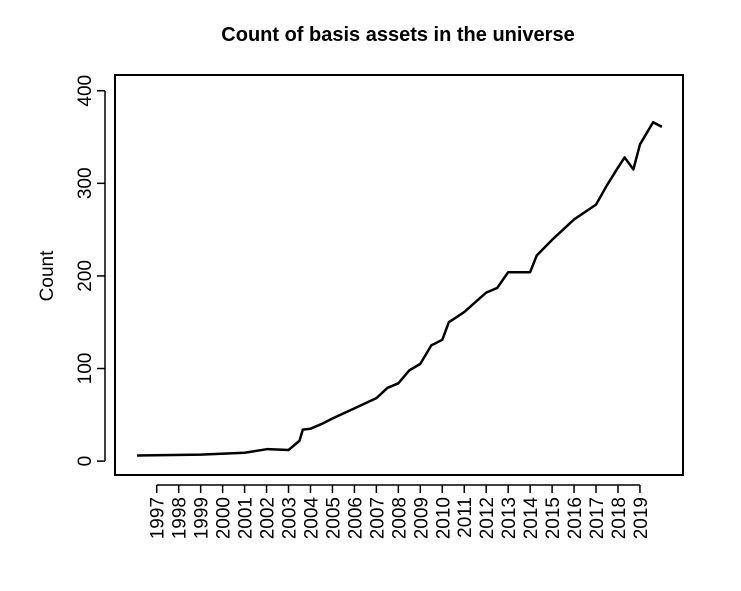  What do you see at coordinates (377, 518) in the screenshot?
I see `x-tick-label: 2007` at bounding box center [377, 518].